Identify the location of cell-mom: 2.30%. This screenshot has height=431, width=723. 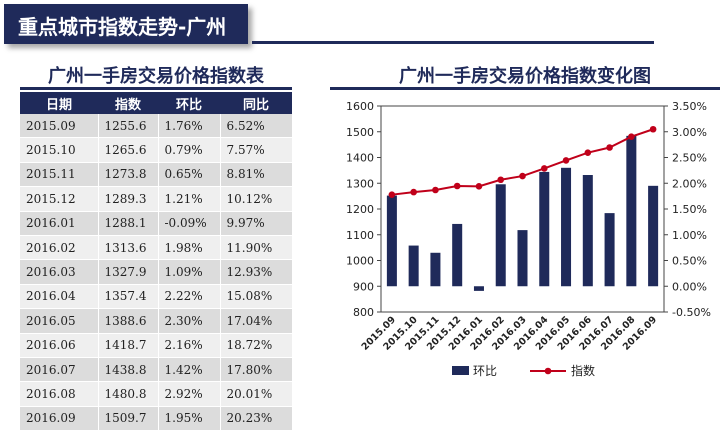
(189, 321).